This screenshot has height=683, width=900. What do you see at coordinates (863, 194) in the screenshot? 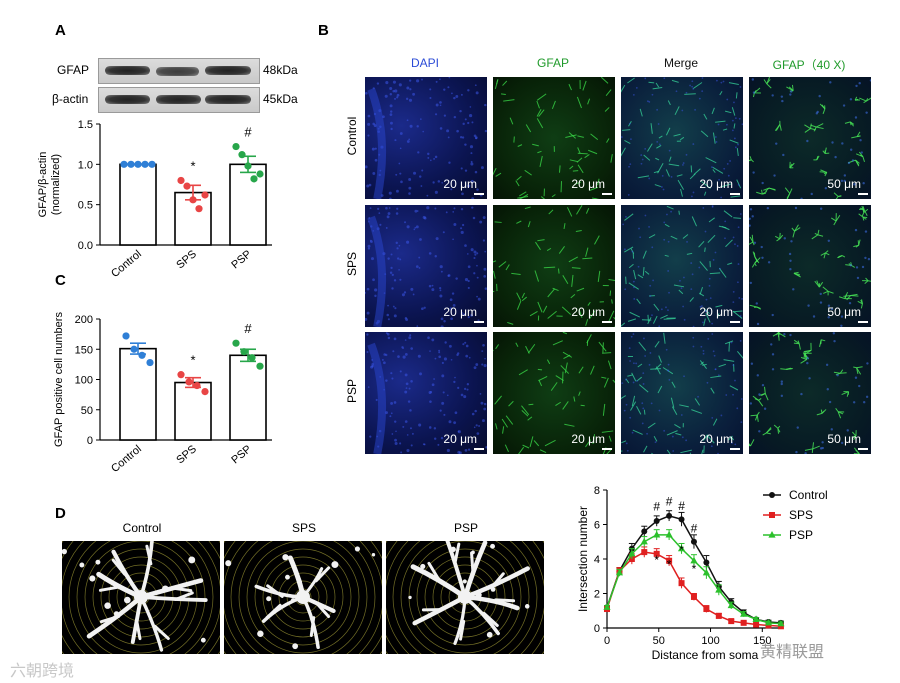
I see `scale-bar` at bounding box center [863, 194].